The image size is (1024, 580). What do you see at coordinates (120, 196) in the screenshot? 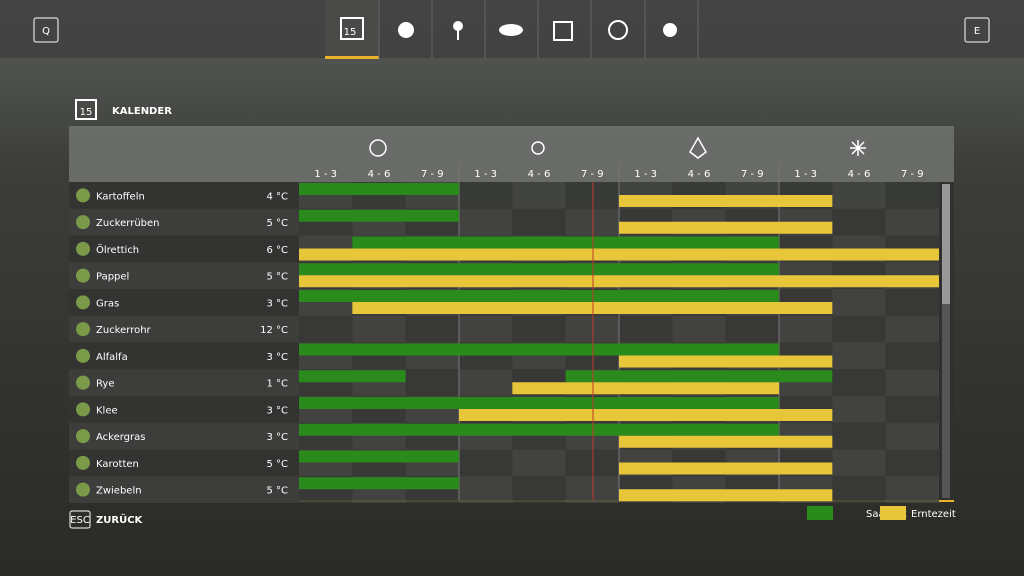
I see `crop-name: Kartoffeln` at bounding box center [120, 196].